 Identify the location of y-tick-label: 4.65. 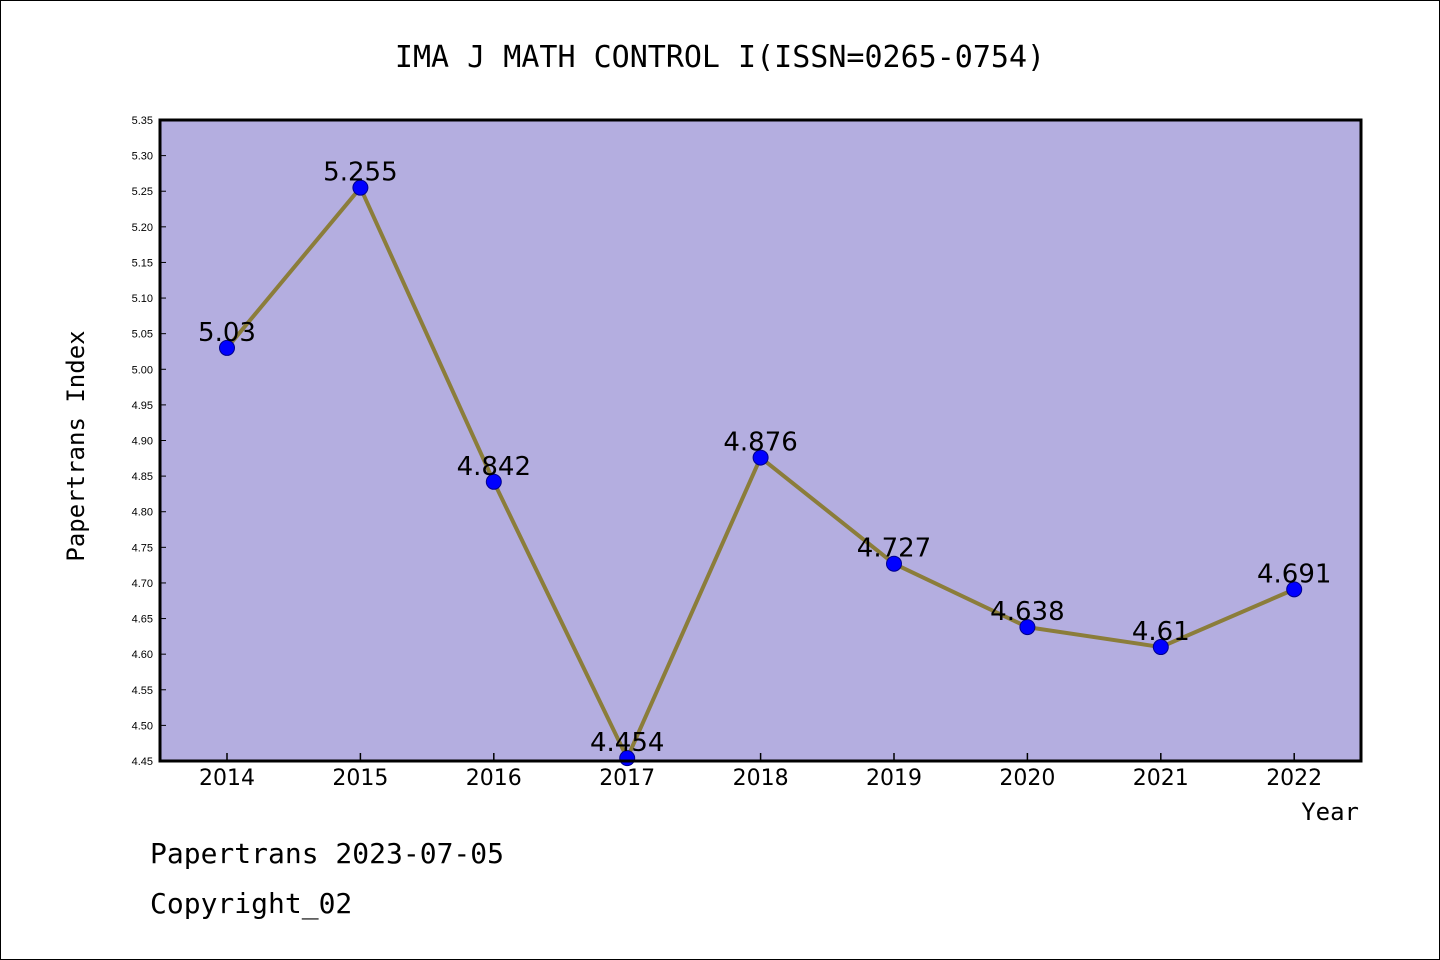
(142, 620).